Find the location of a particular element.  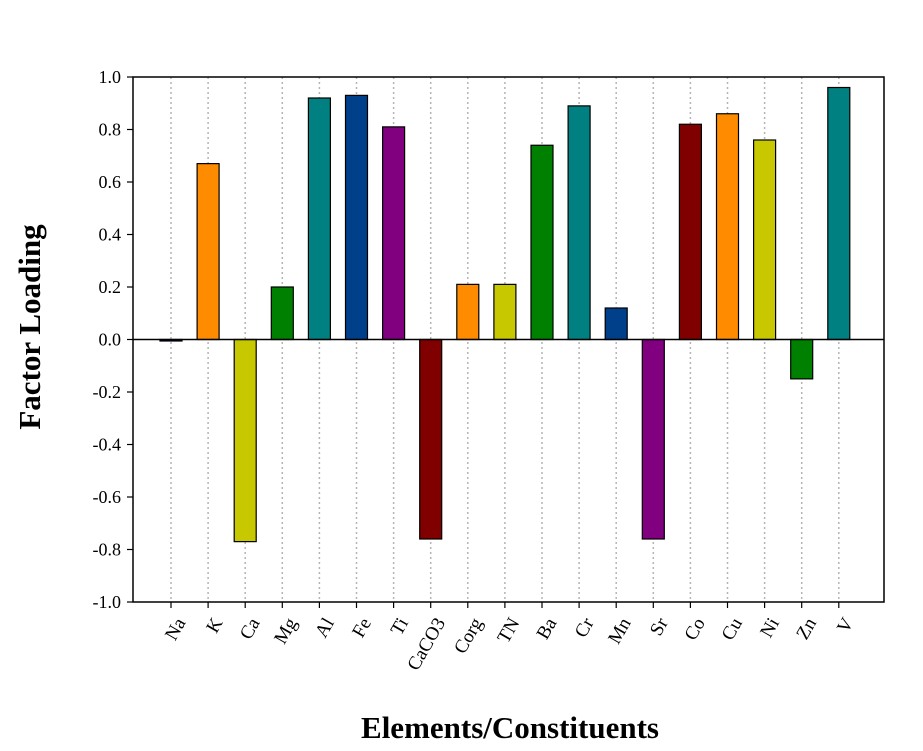

x-tick-label-mn: Mn is located at coordinates (620, 631).